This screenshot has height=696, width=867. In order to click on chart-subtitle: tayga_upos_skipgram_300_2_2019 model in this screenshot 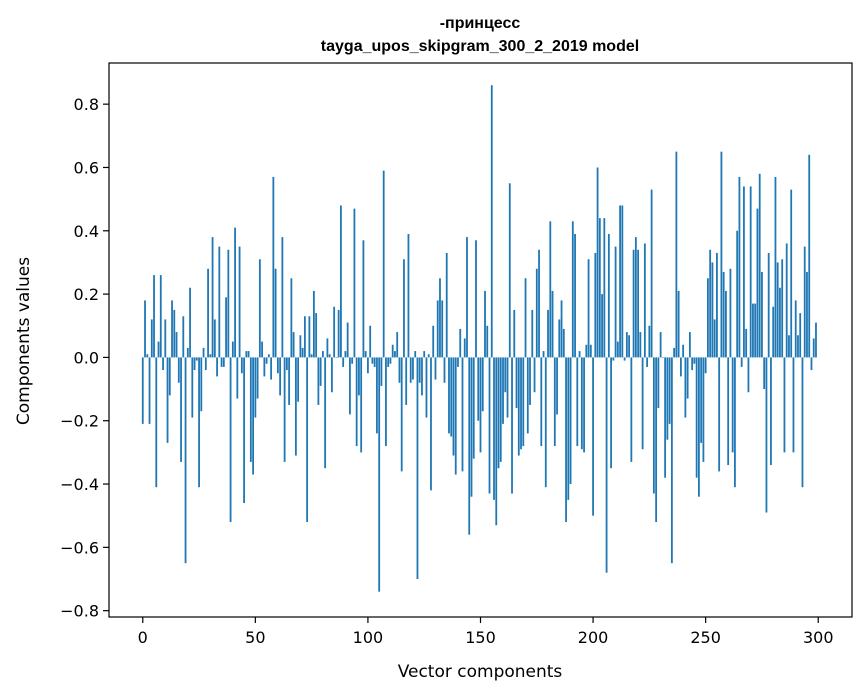, I will do `click(480, 46)`.